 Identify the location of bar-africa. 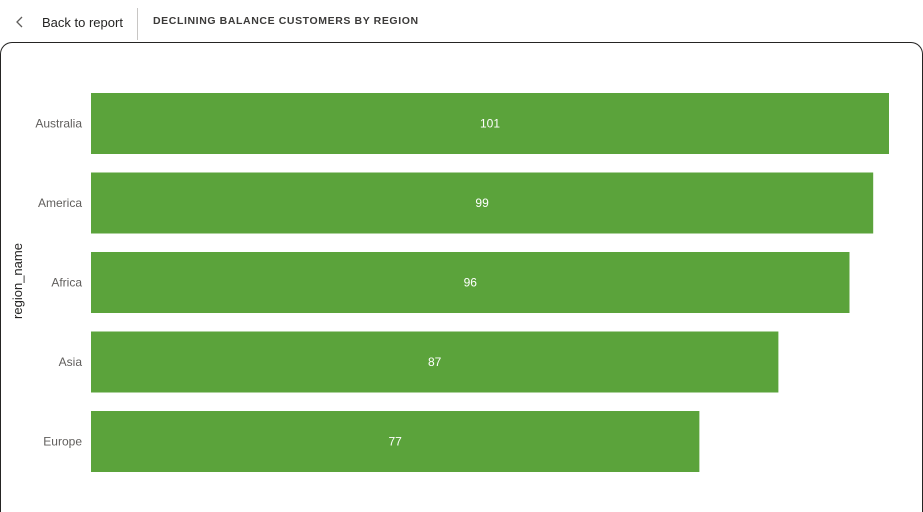
(470, 282).